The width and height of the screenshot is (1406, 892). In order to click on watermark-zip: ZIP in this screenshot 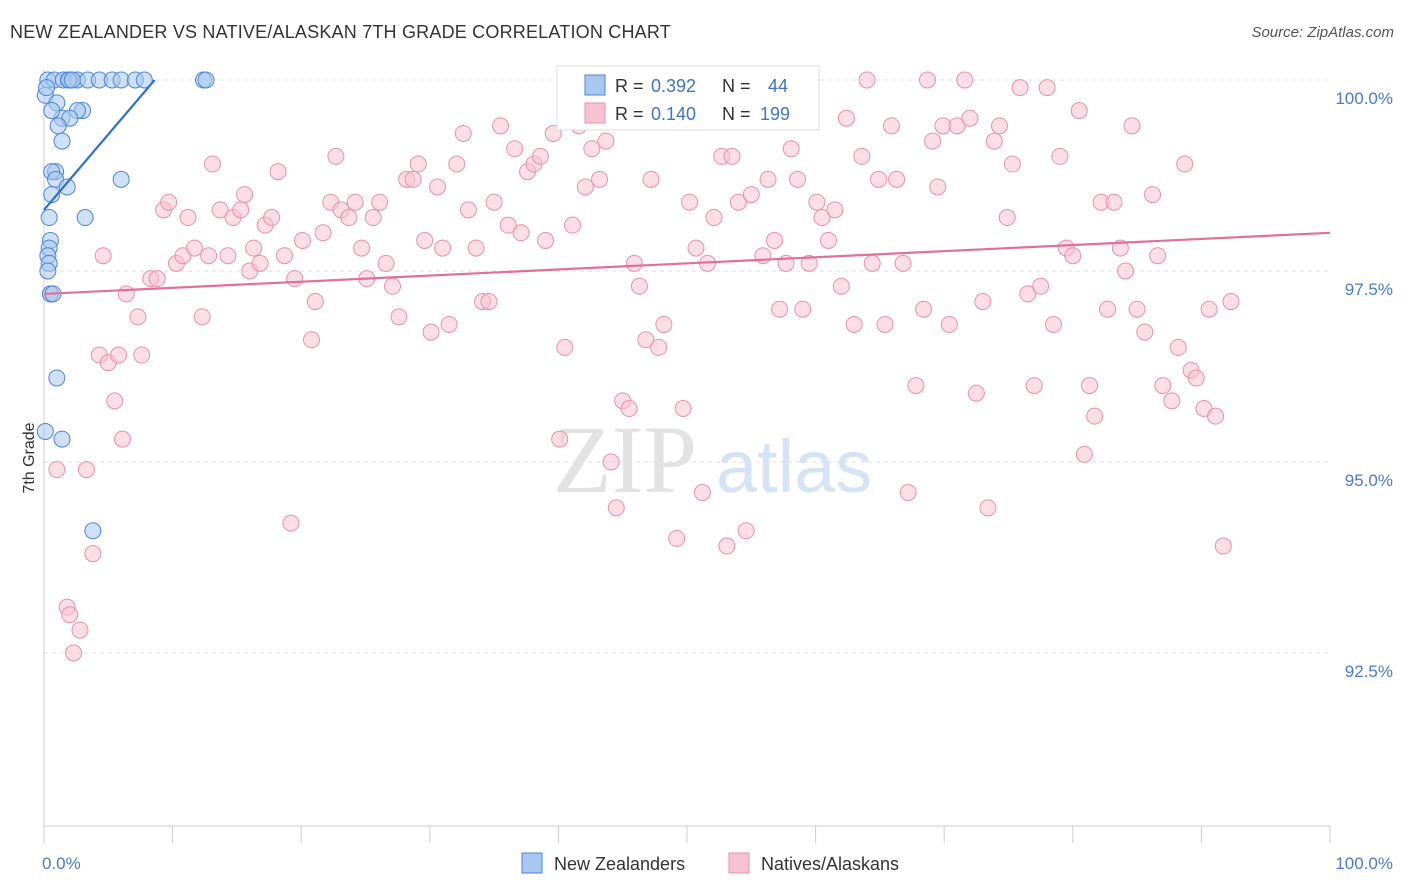, I will do `click(625, 459)`.